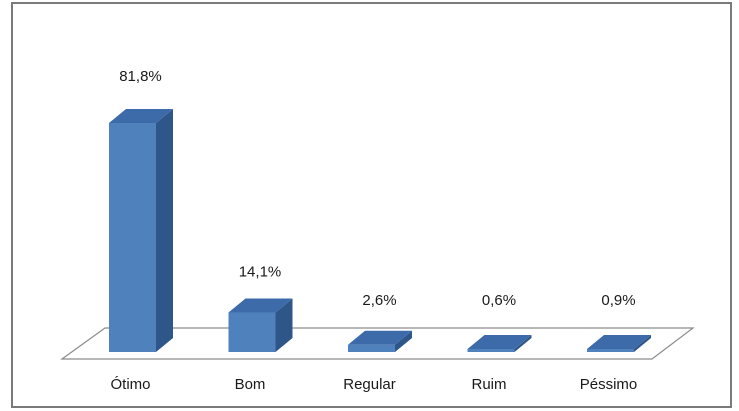  Describe the element at coordinates (488, 384) in the screenshot. I see `category-label-3: Ruim` at that location.